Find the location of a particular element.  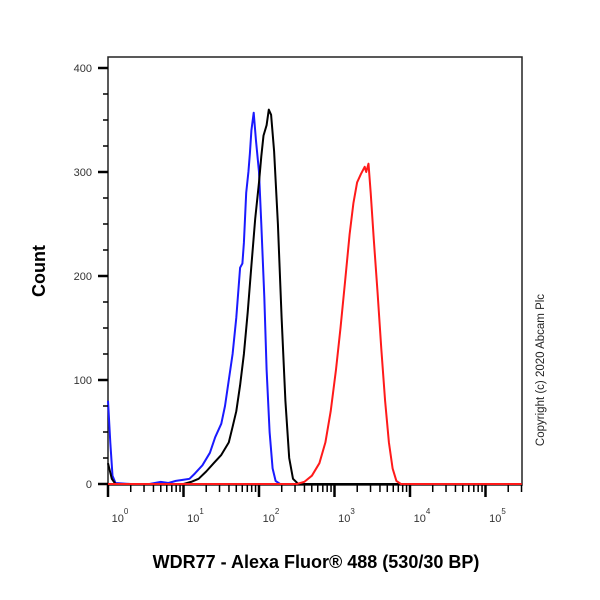

y-tick-label: 100 is located at coordinates (83, 381).